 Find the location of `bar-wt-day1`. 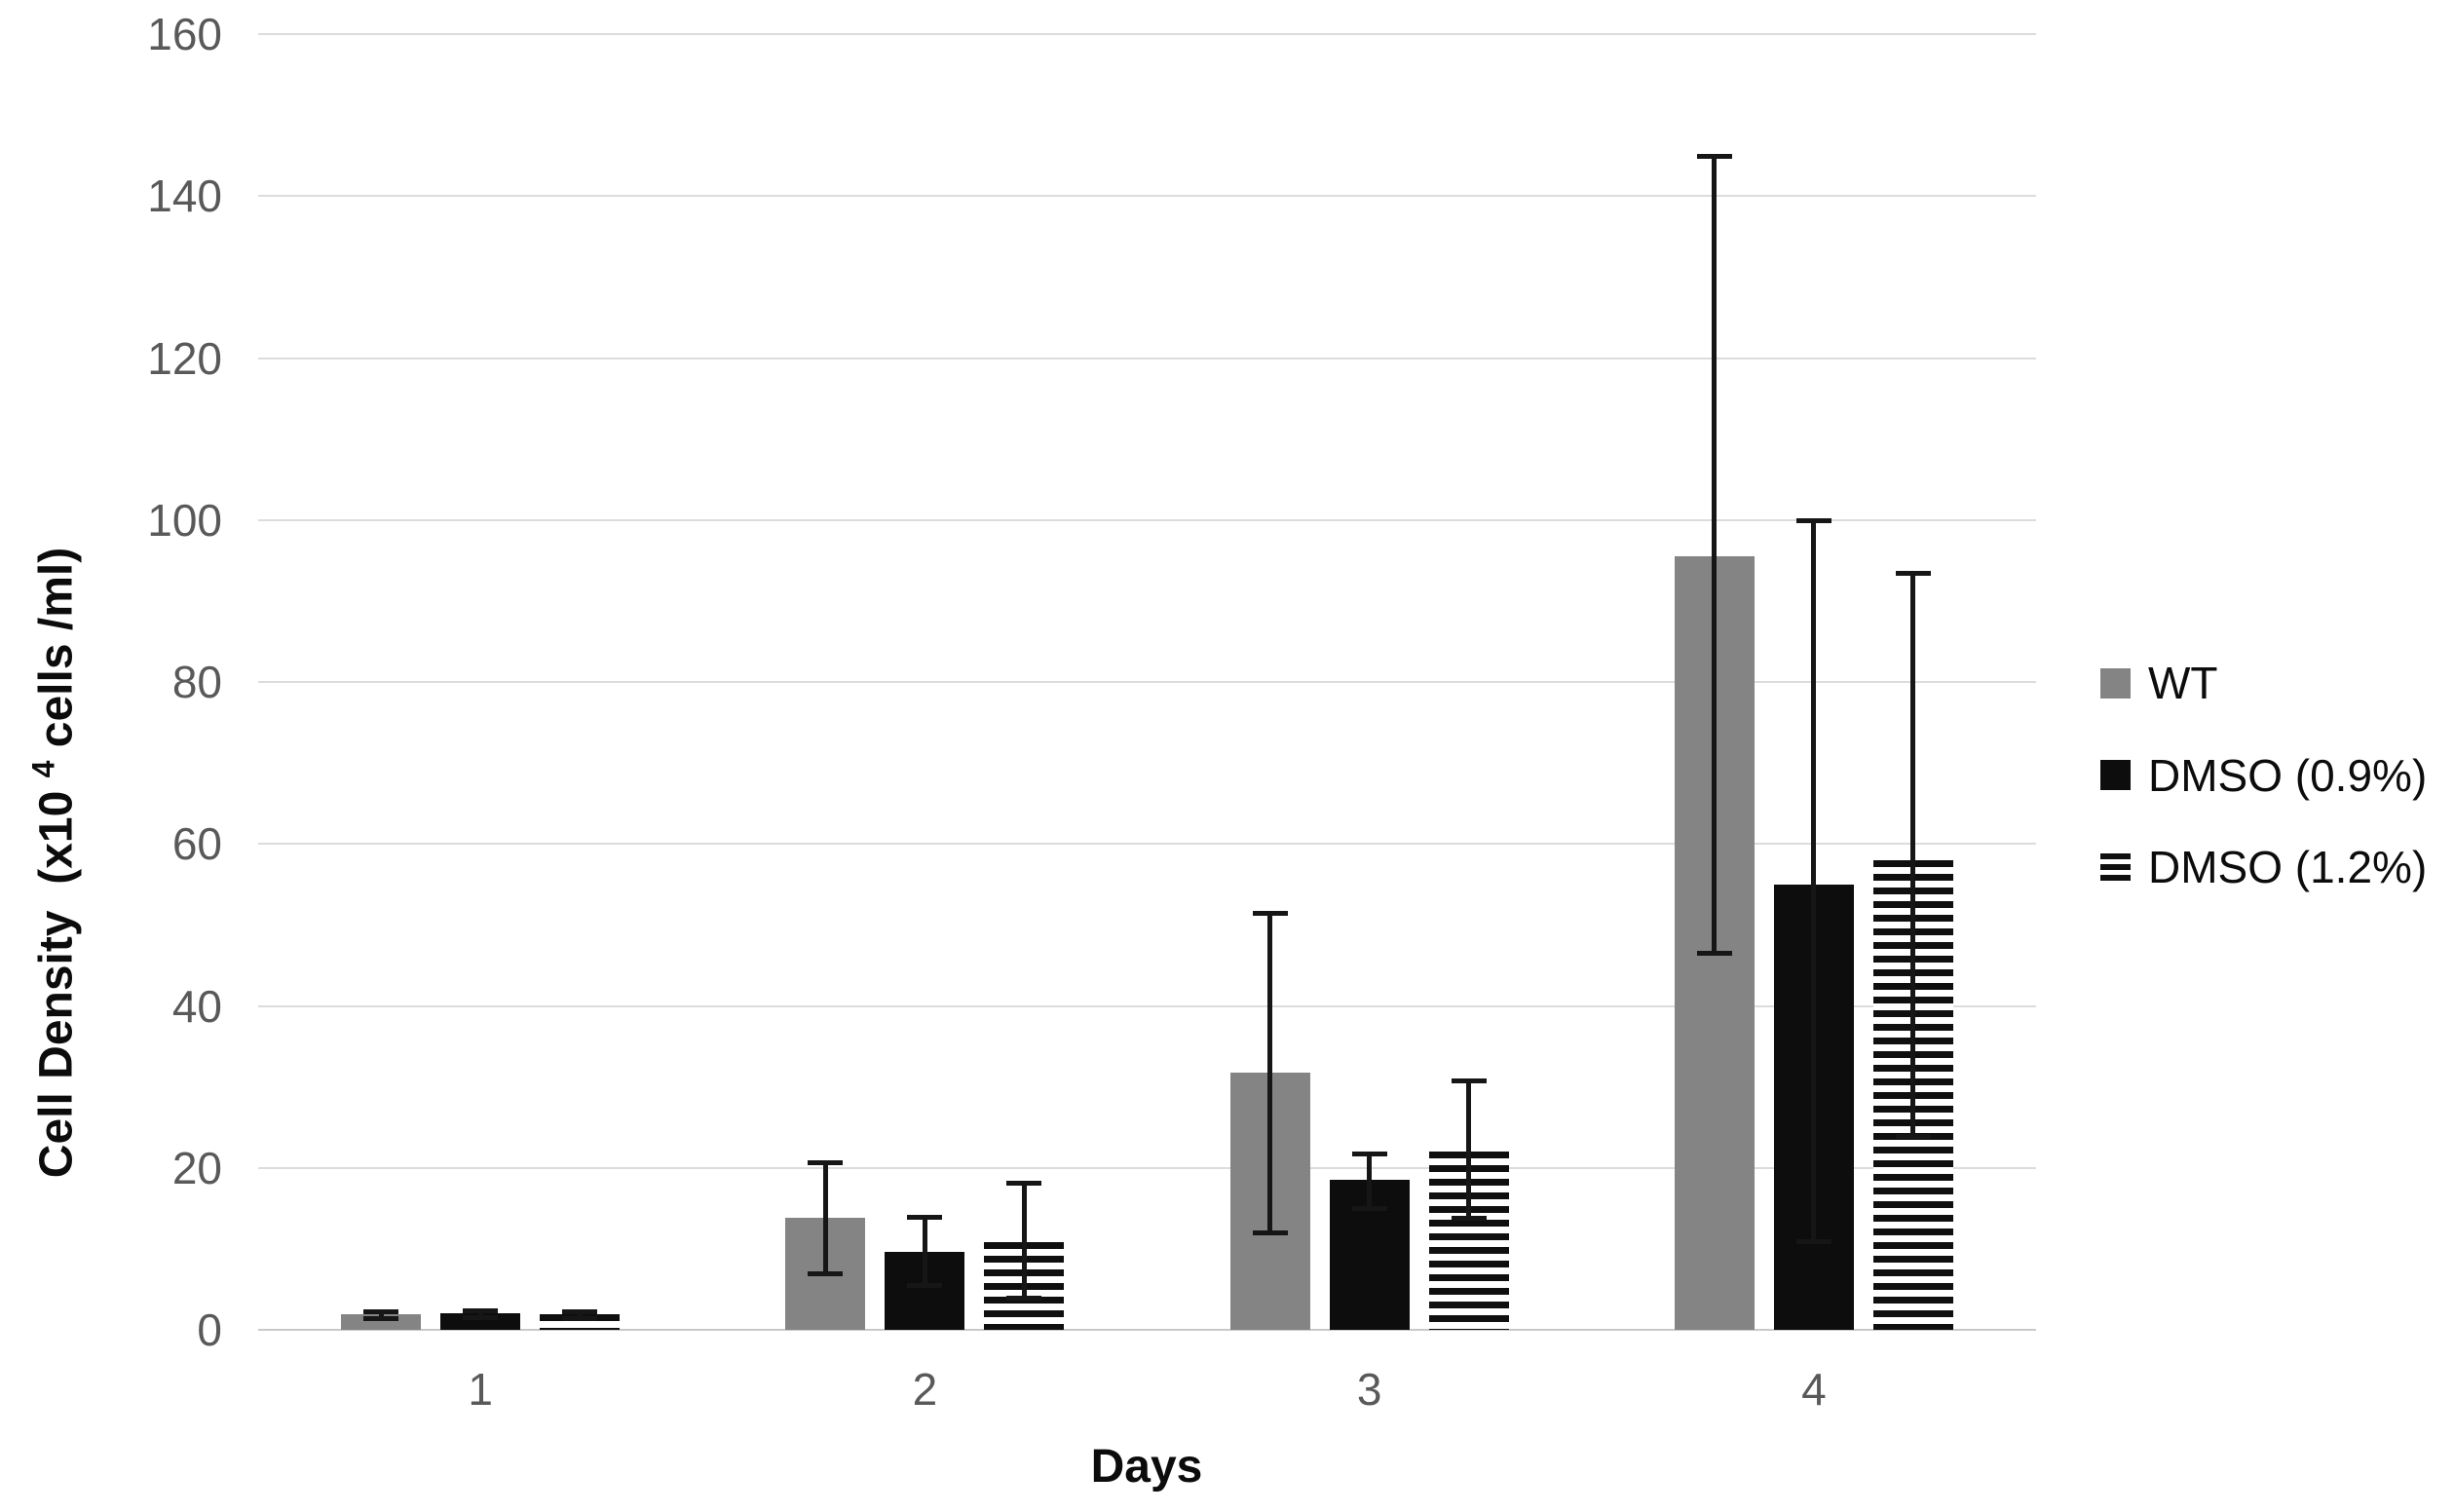

bar-wt-day1 is located at coordinates (382, 1322).